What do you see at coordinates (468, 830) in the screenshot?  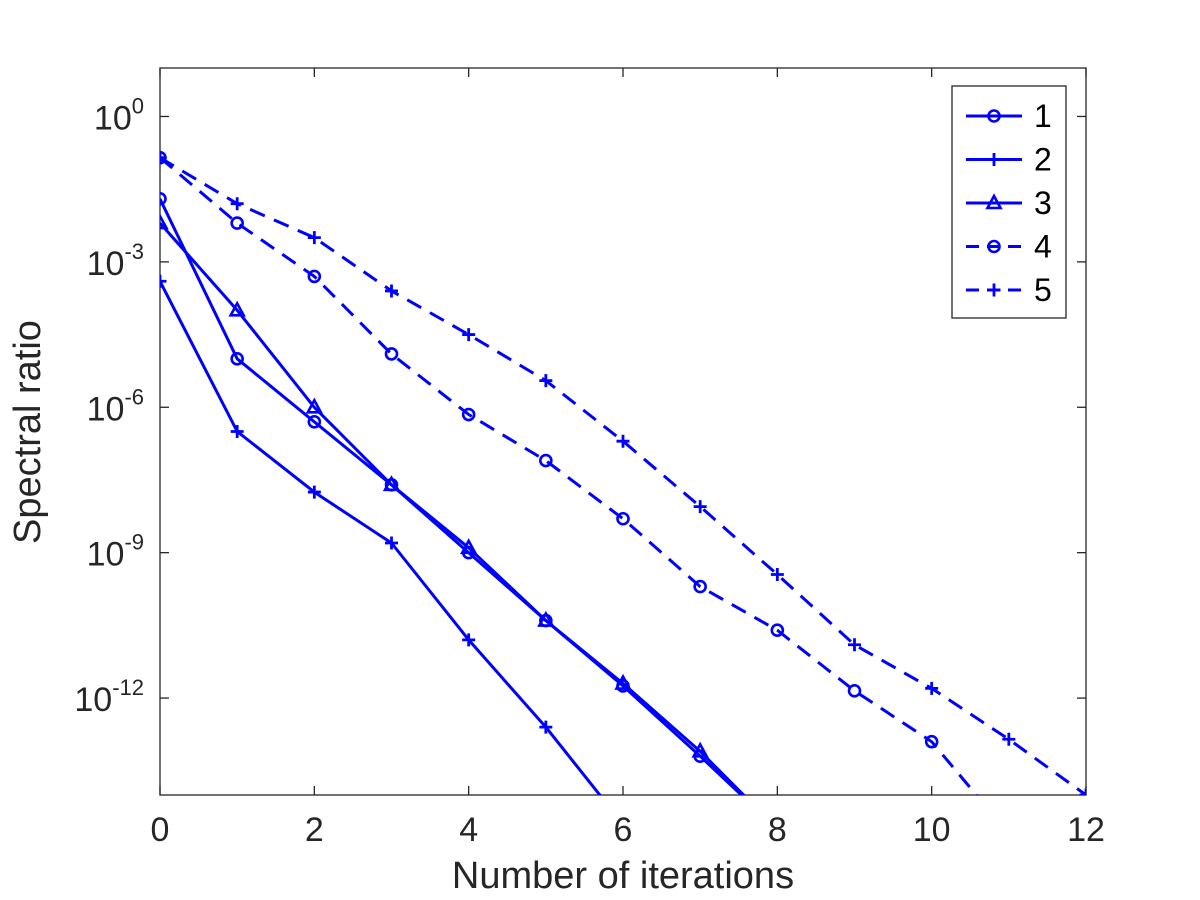 I see `x-tick-label: 4` at bounding box center [468, 830].